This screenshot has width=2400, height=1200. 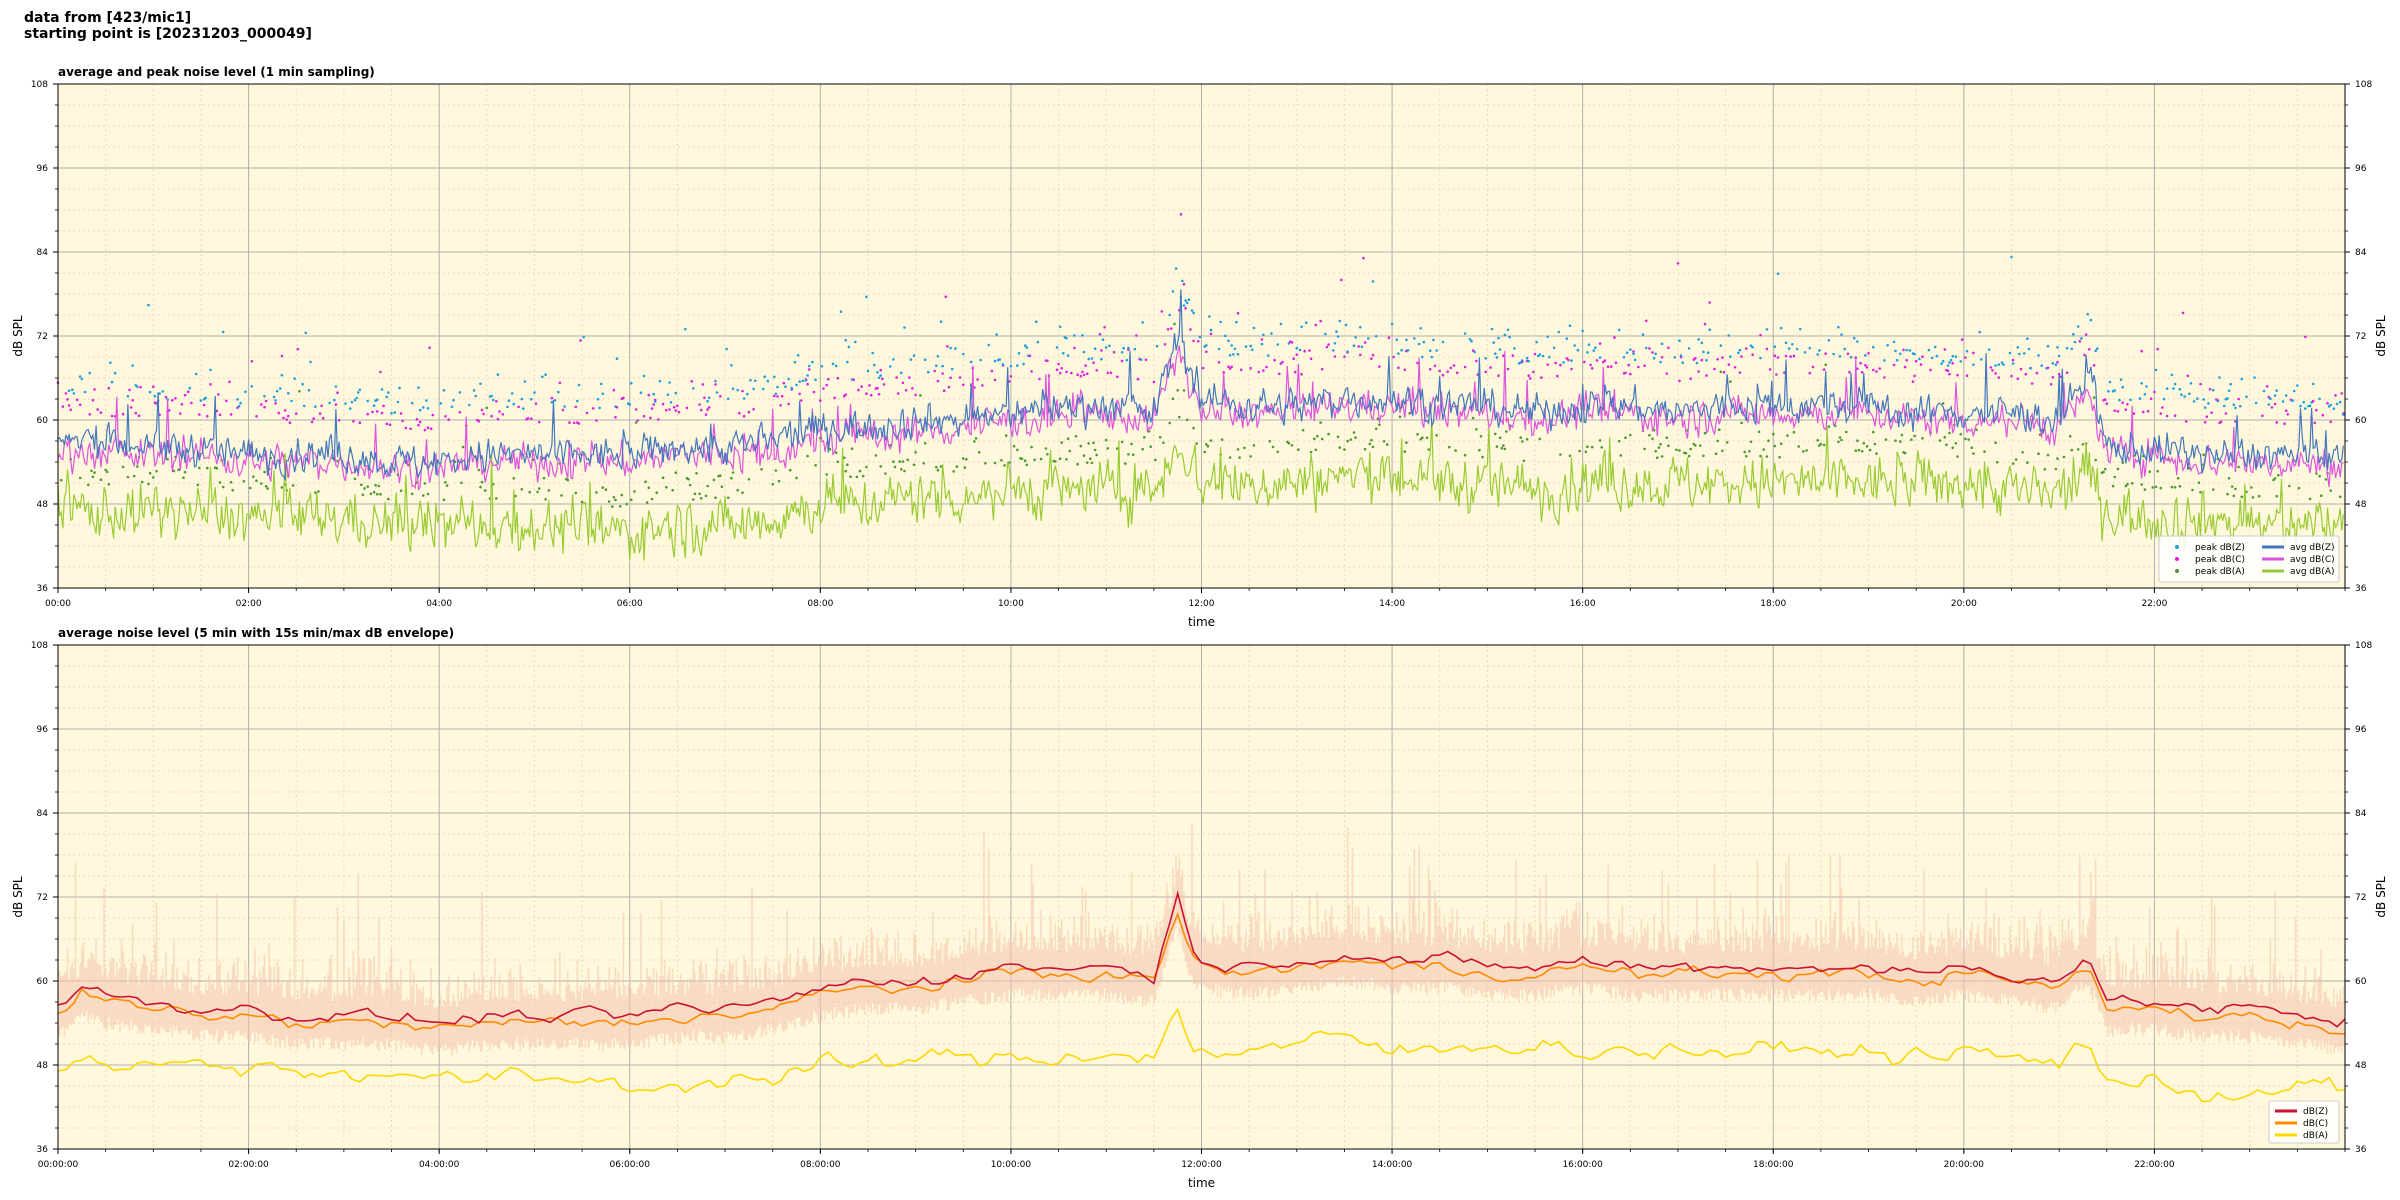 I want to click on y-tick-label-left: 108, so click(x=39, y=85).